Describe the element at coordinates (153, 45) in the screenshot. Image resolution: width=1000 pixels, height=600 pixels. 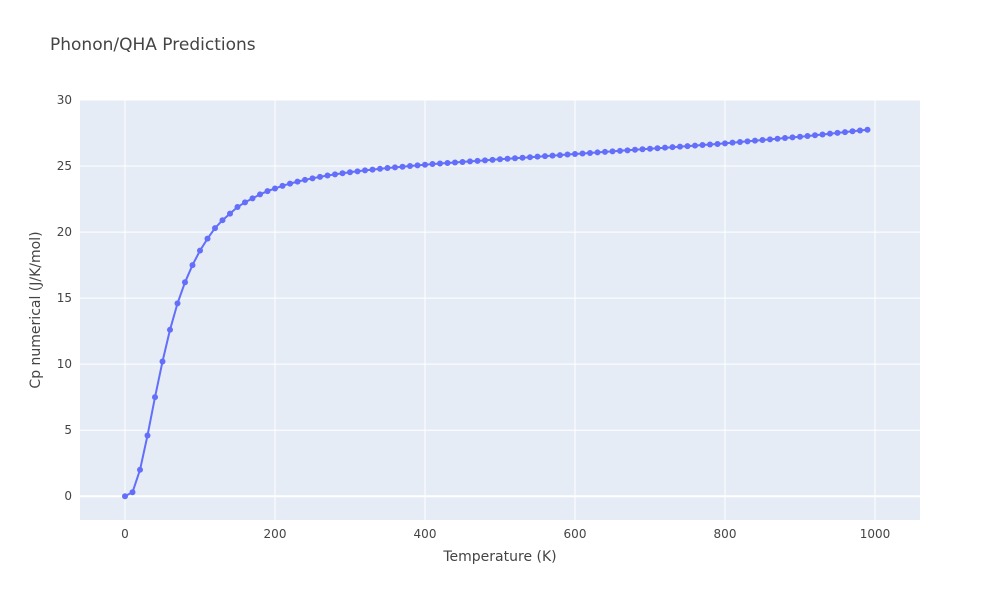
I see `chart-title: Phonon/QHA Predictions` at that location.